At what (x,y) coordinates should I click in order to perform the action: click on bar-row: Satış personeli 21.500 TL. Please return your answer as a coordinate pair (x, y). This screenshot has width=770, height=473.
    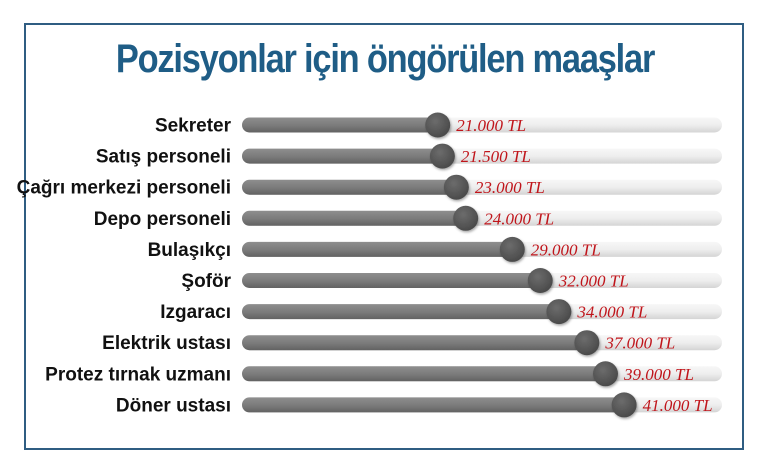
    Looking at the image, I should click on (409, 156).